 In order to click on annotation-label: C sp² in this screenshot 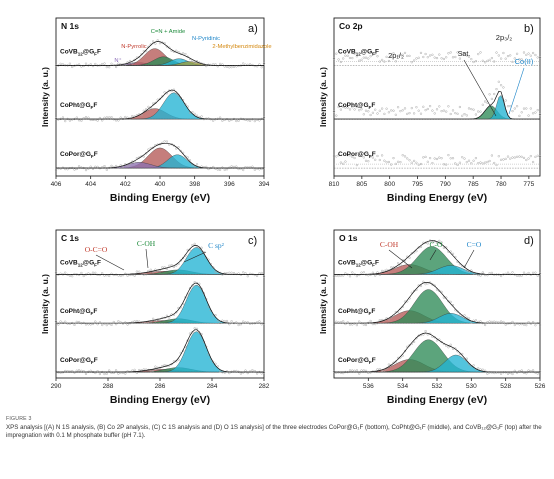, I will do `click(216, 245)`.